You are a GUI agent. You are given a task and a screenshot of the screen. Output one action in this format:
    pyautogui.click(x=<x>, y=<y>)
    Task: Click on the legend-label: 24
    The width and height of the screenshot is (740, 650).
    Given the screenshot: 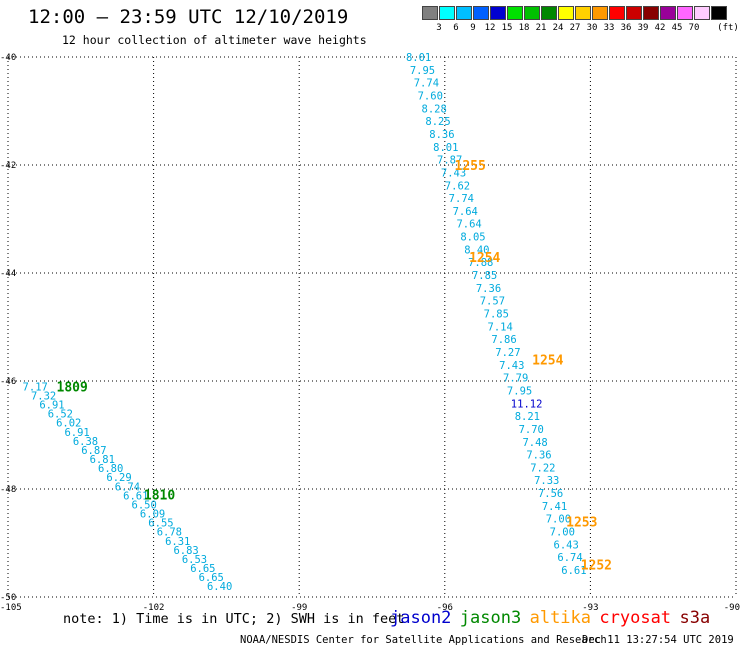 What is the action you would take?
    pyautogui.click(x=558, y=28)
    